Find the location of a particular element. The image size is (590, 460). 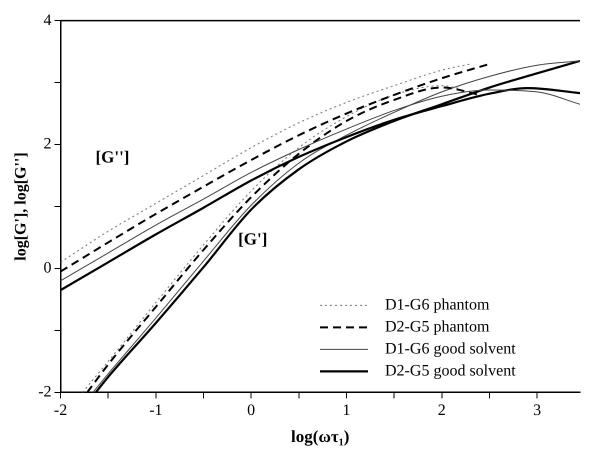

x-axis-title: log(ωτ₁) is located at coordinates (320, 436).